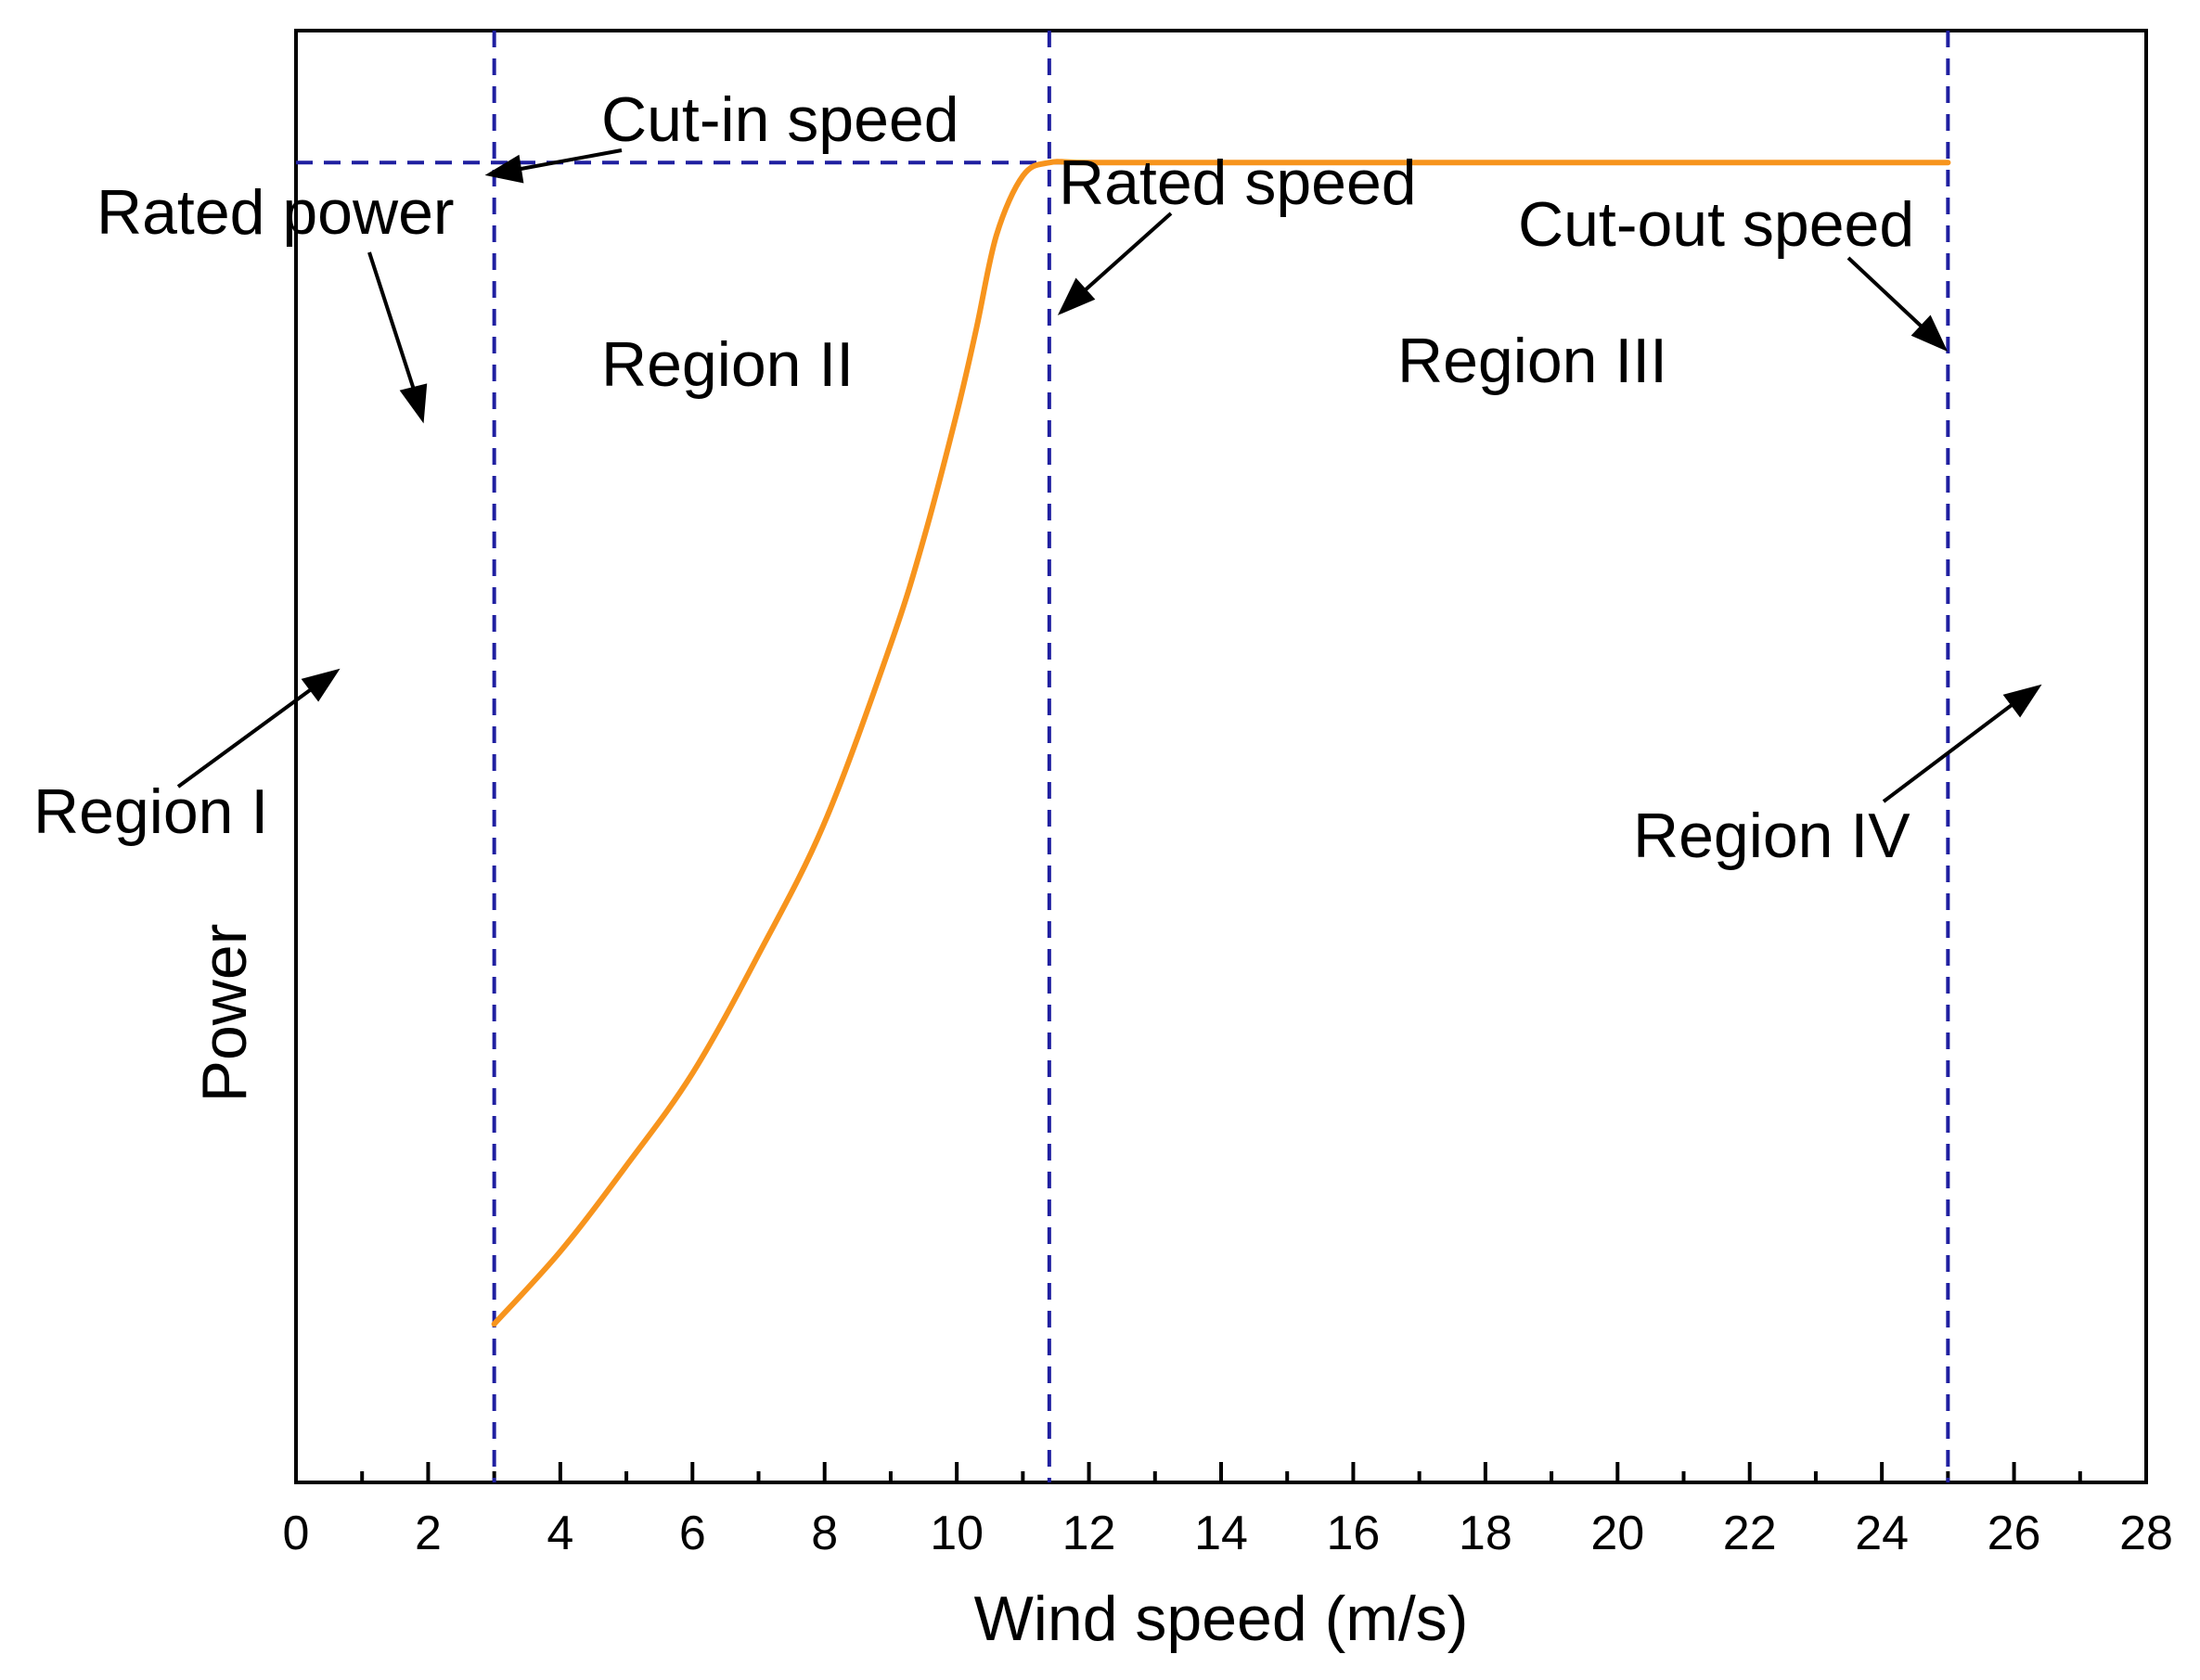 The width and height of the screenshot is (2200, 1680). I want to click on x-axis-title: Wind speed (m/s), so click(1221, 1619).